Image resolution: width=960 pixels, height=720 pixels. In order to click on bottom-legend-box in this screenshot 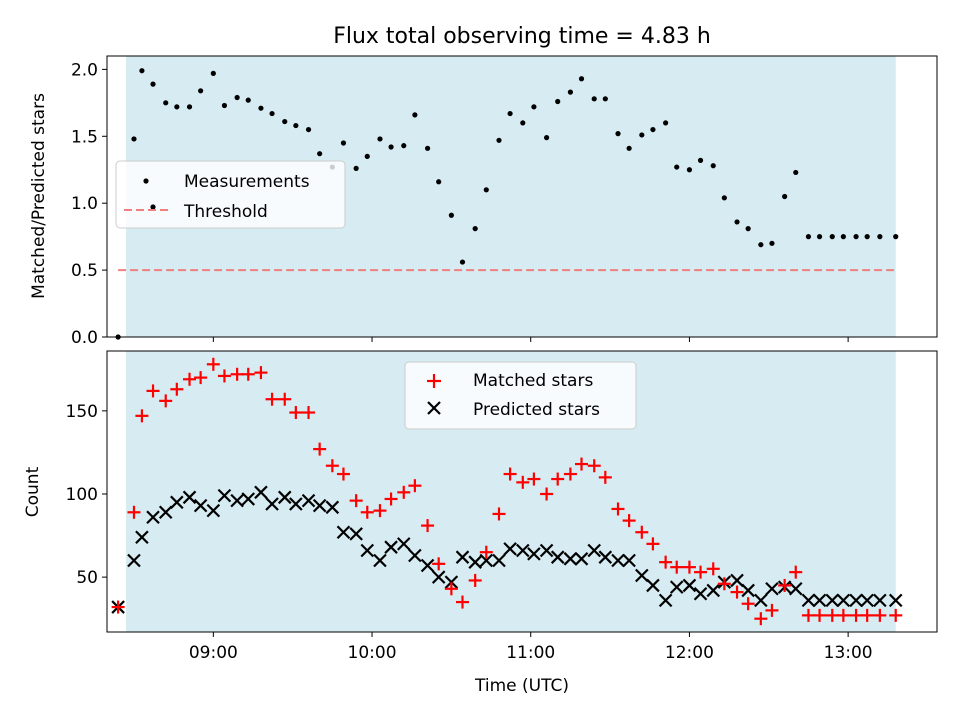, I will do `click(520, 395)`.